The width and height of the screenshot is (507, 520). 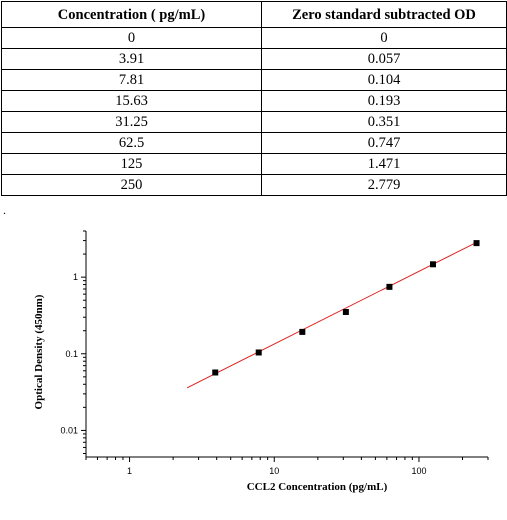 What do you see at coordinates (384, 14) in the screenshot?
I see `header-od: Zero standard subtracted OD` at bounding box center [384, 14].